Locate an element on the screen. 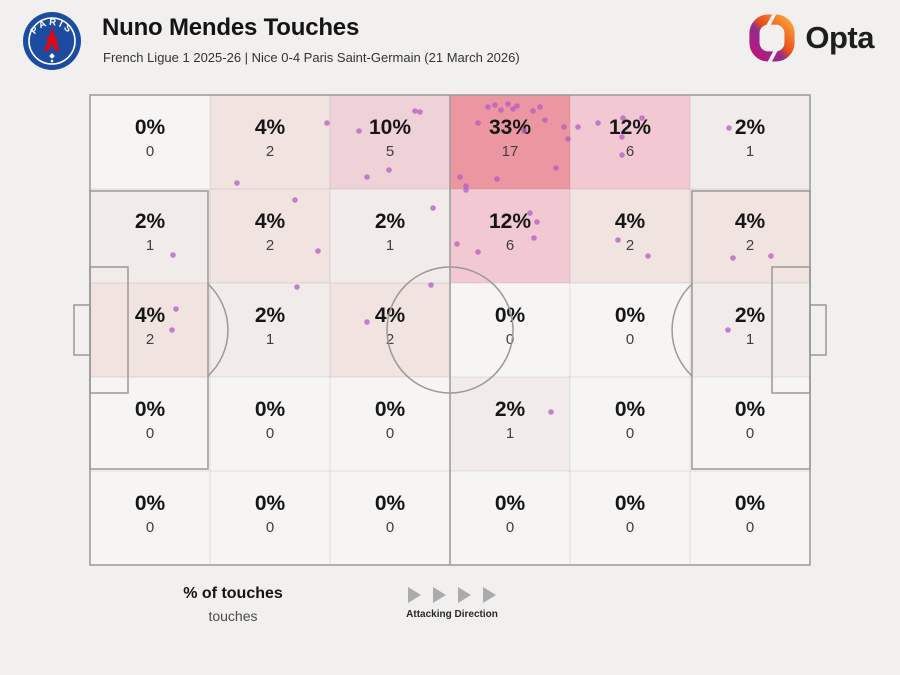  legend-secondary-label: touches is located at coordinates (233, 616).